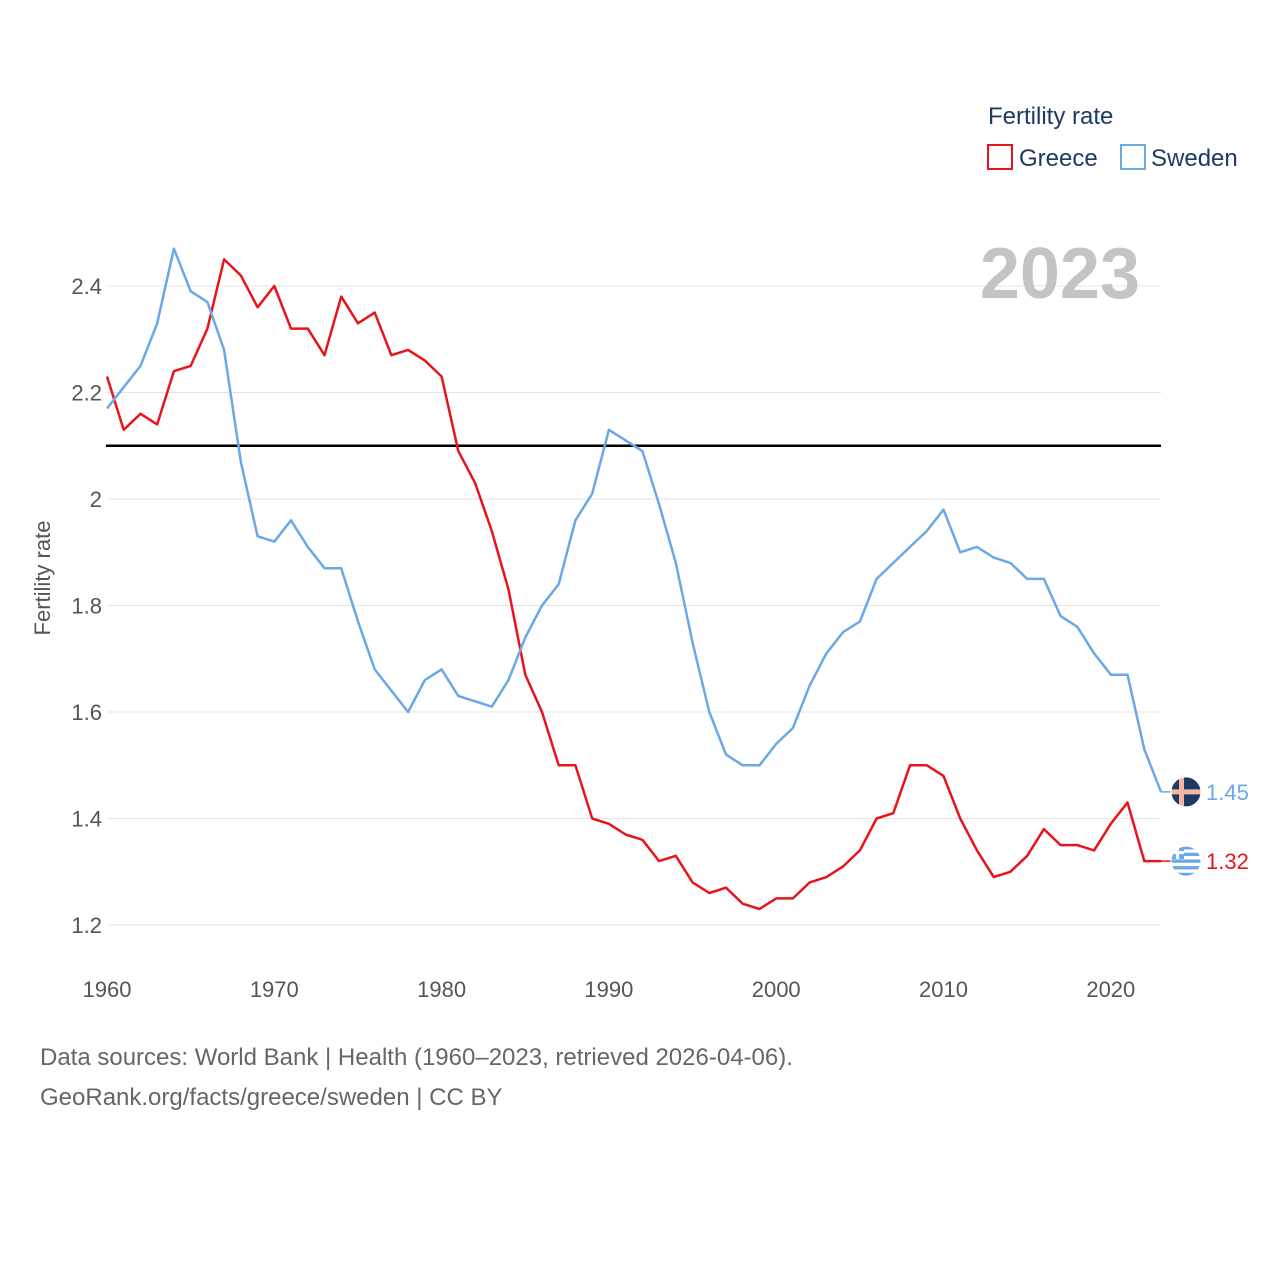 The width and height of the screenshot is (1280, 1280). I want to click on y-tick-label: 2.2, so click(86, 393).